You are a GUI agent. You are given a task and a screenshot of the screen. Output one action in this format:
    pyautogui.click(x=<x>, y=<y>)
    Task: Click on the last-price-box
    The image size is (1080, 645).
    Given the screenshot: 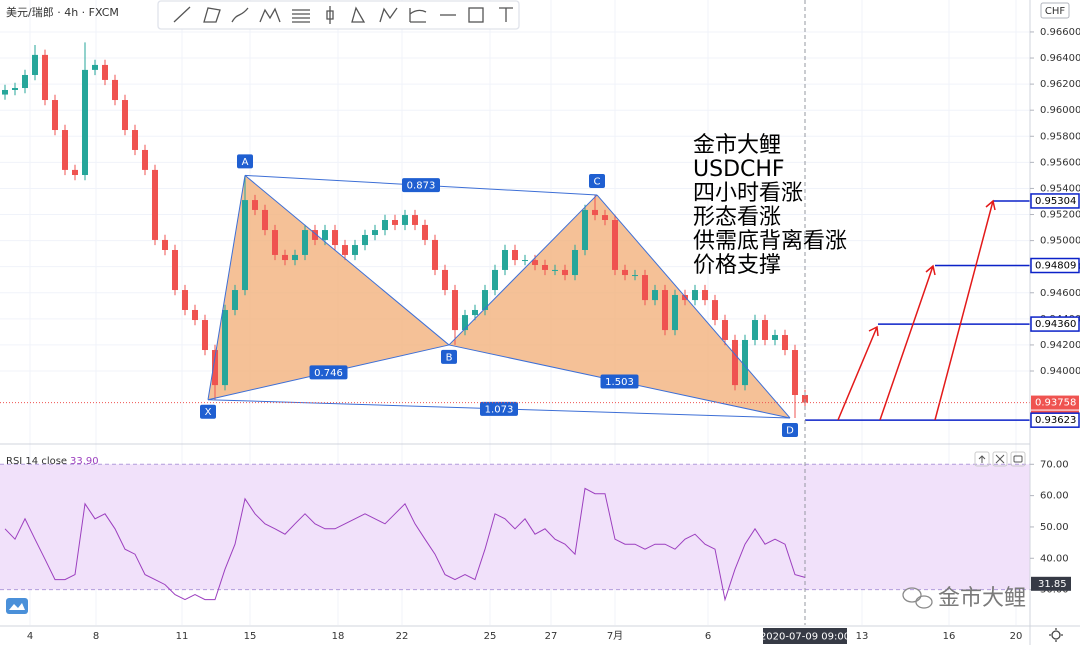 What is the action you would take?
    pyautogui.click(x=1055, y=402)
    